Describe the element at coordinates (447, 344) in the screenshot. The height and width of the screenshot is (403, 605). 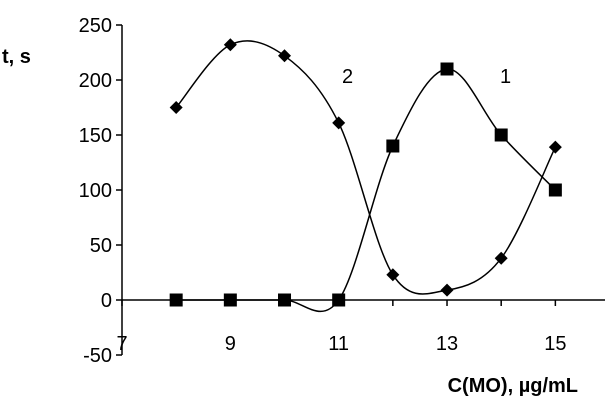
I see `x-tick-label: 13` at that location.